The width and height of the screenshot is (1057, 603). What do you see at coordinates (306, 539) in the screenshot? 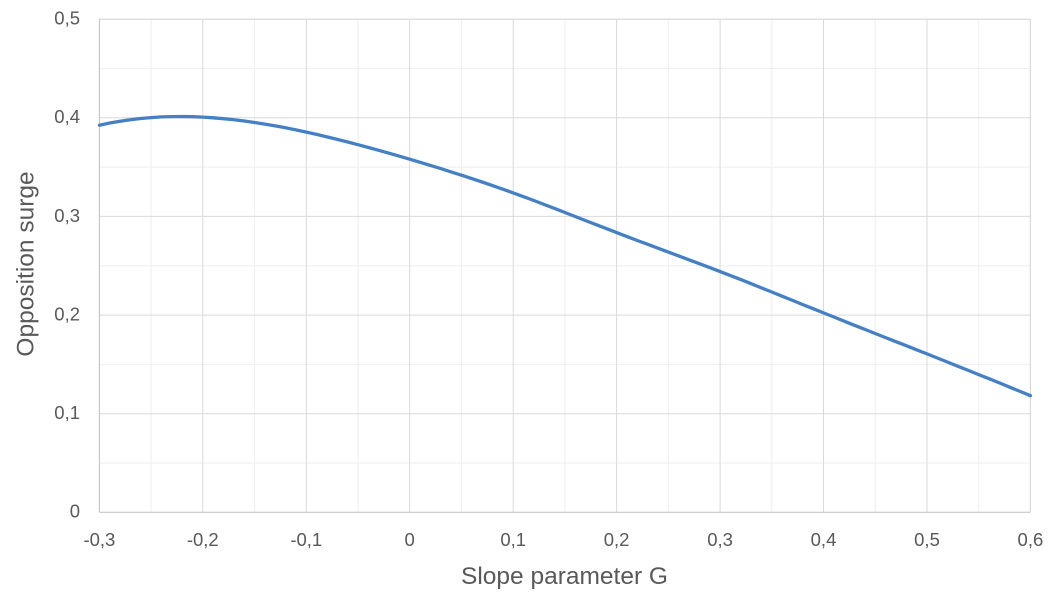
I see `svg-text: -0,1` at bounding box center [306, 539].